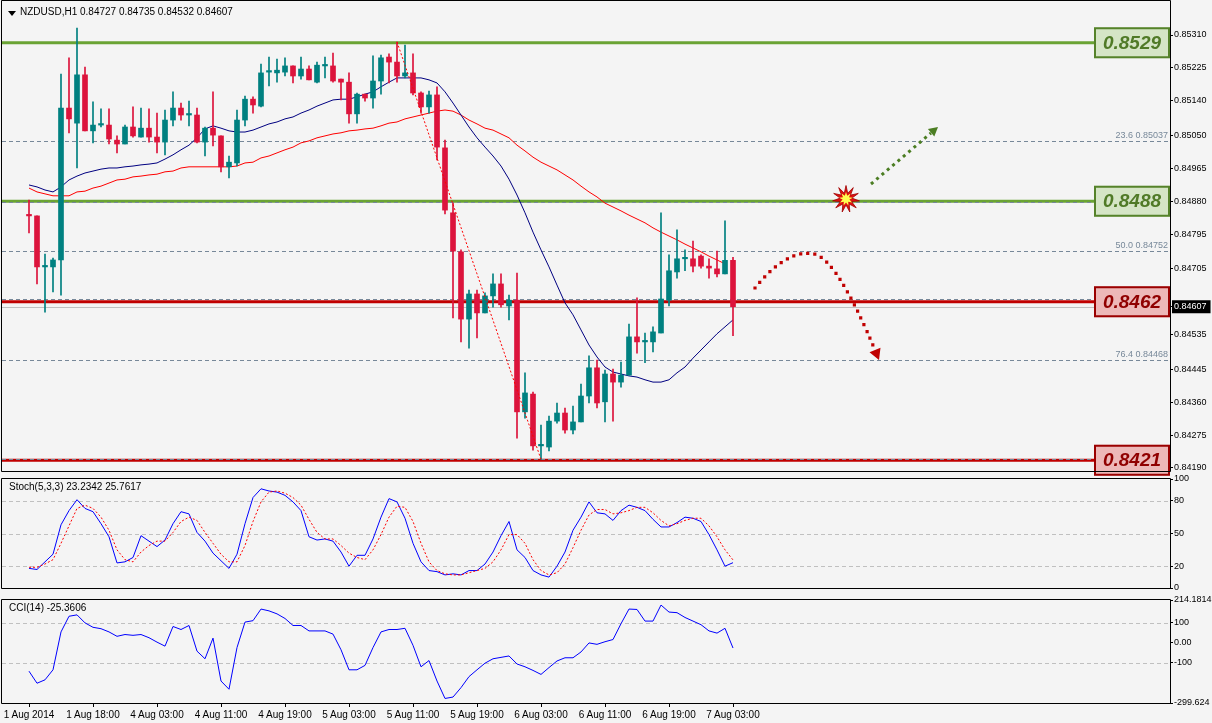  What do you see at coordinates (541, 714) in the screenshot?
I see `x-tick-label: 6 Aug 03:00` at bounding box center [541, 714].